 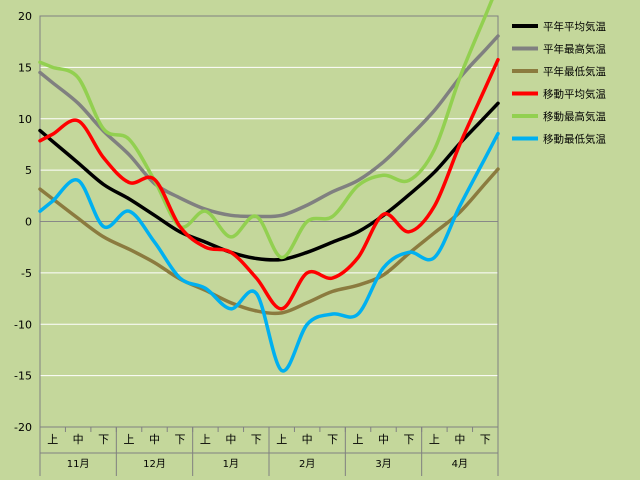 What do you see at coordinates (23, 324) in the screenshot?
I see `y-tick-label: -10` at bounding box center [23, 324].